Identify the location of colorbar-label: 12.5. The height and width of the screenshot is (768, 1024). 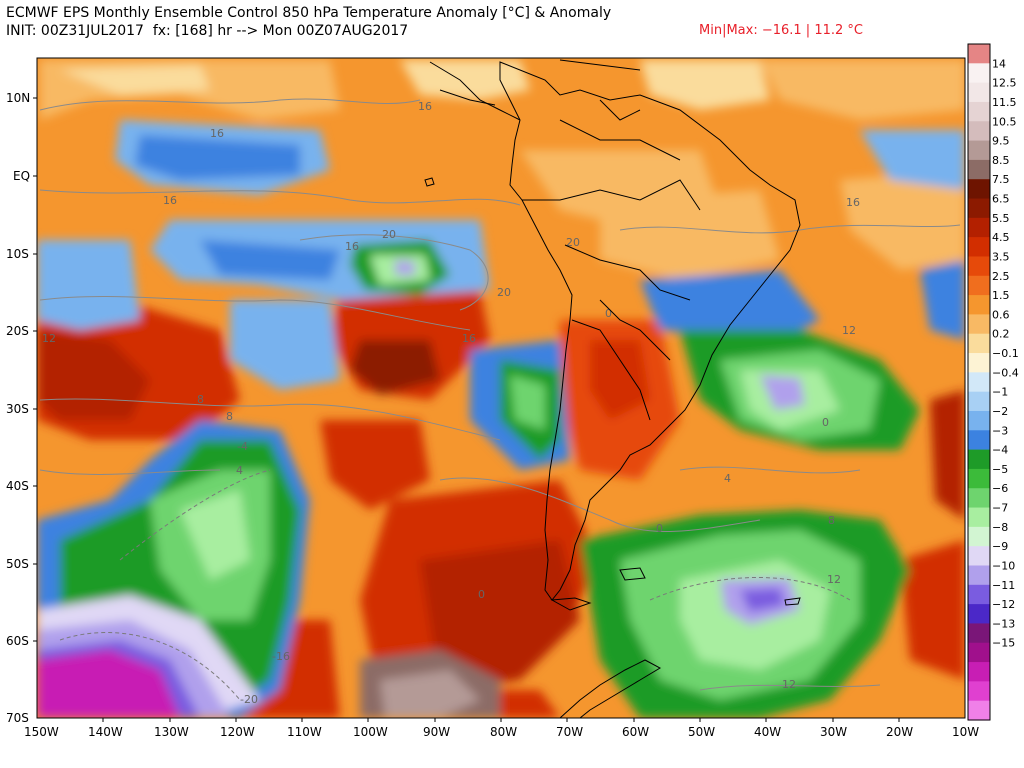
(1004, 83).